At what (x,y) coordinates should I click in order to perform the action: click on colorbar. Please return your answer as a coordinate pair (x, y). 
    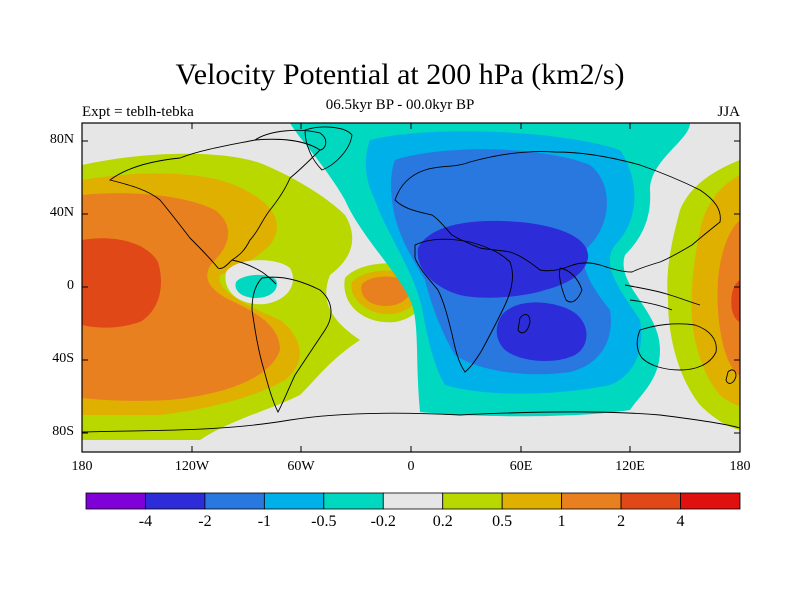
    Looking at the image, I should click on (413, 501).